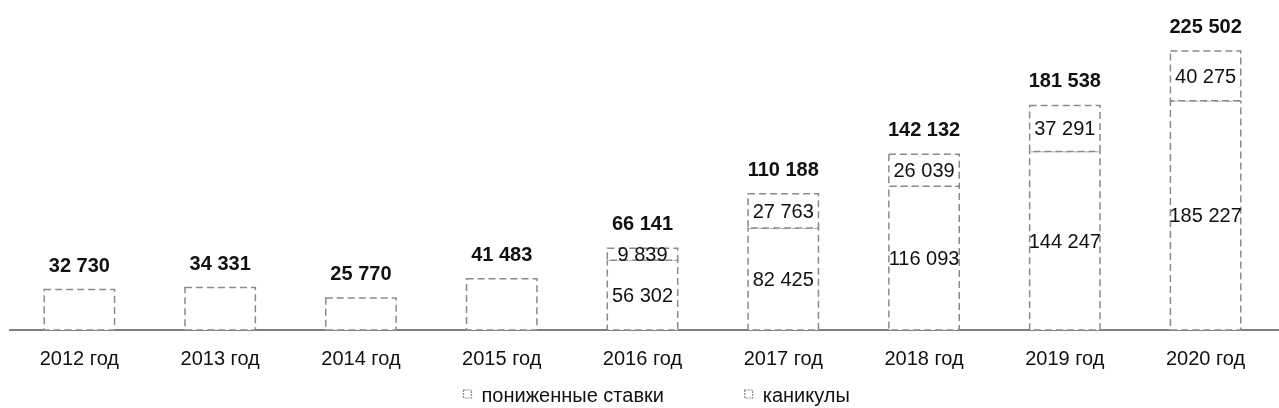 The image size is (1279, 408). I want to click on x-tick-label: 2019 год, so click(1065, 358).